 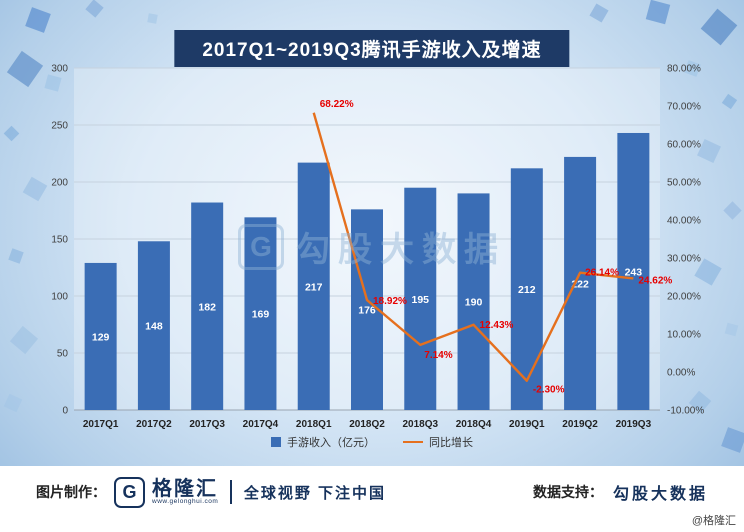 I want to click on legend-item: 同比增长, so click(x=438, y=442).